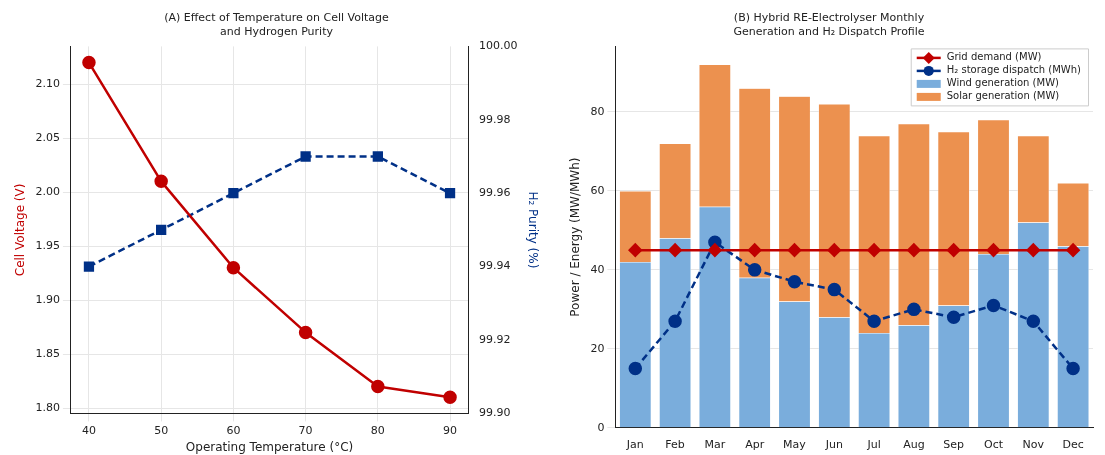 Image resolution: width=1105 pixels, height=455 pixels. What do you see at coordinates (575, 237) in the screenshot?
I see `y-axis-title: Power / Energy (MW/MWh)` at bounding box center [575, 237].